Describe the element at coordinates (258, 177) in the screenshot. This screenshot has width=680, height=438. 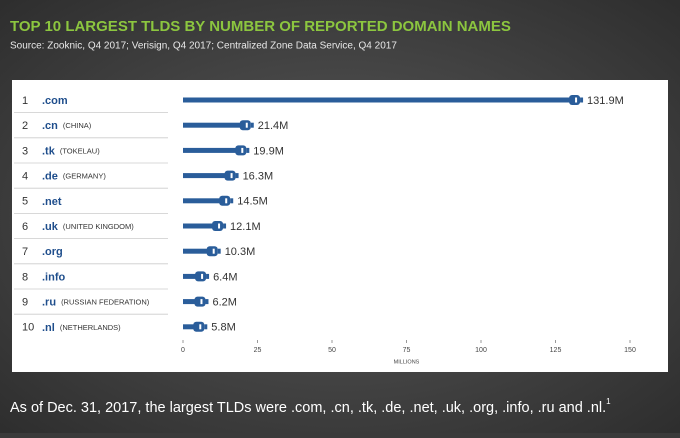
I see `value-label: 16.3M` at that location.